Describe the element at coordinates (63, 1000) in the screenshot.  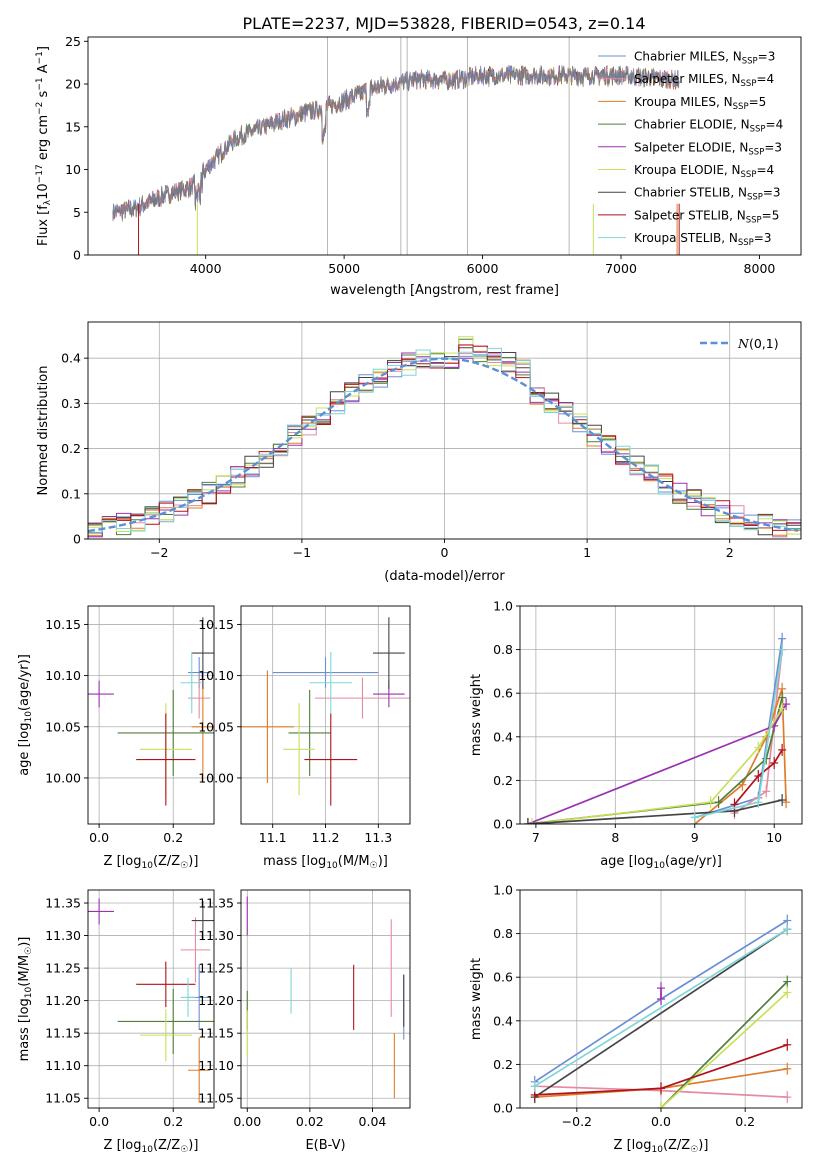
I see `y-tick-label: 11.20` at that location.